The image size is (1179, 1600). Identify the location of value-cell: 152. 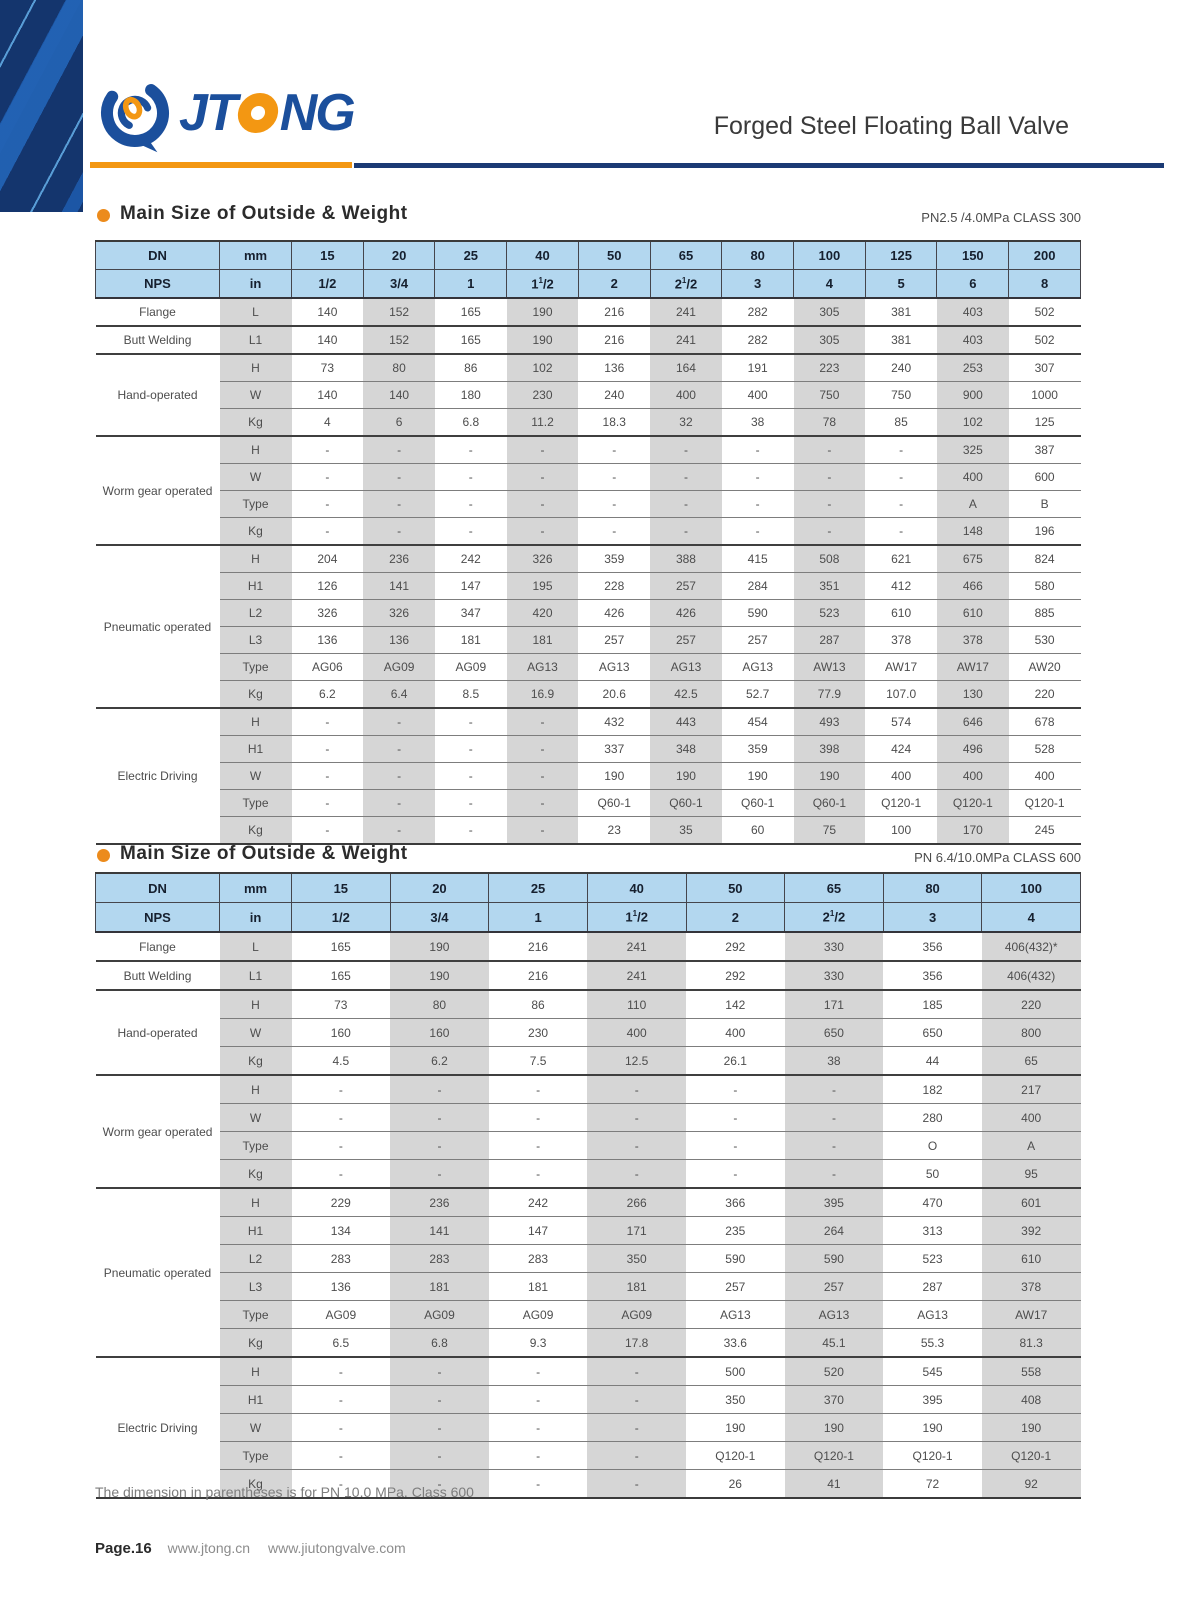
(399, 311).